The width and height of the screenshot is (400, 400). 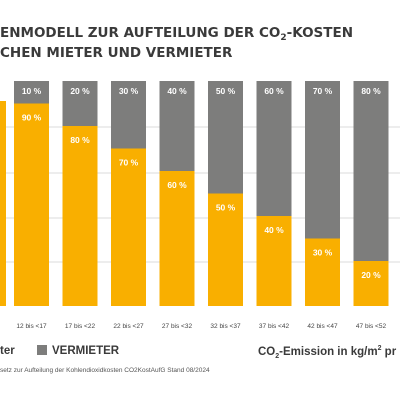 What do you see at coordinates (177, 326) in the screenshot?
I see `x-tick-label: 27 bis <32` at bounding box center [177, 326].